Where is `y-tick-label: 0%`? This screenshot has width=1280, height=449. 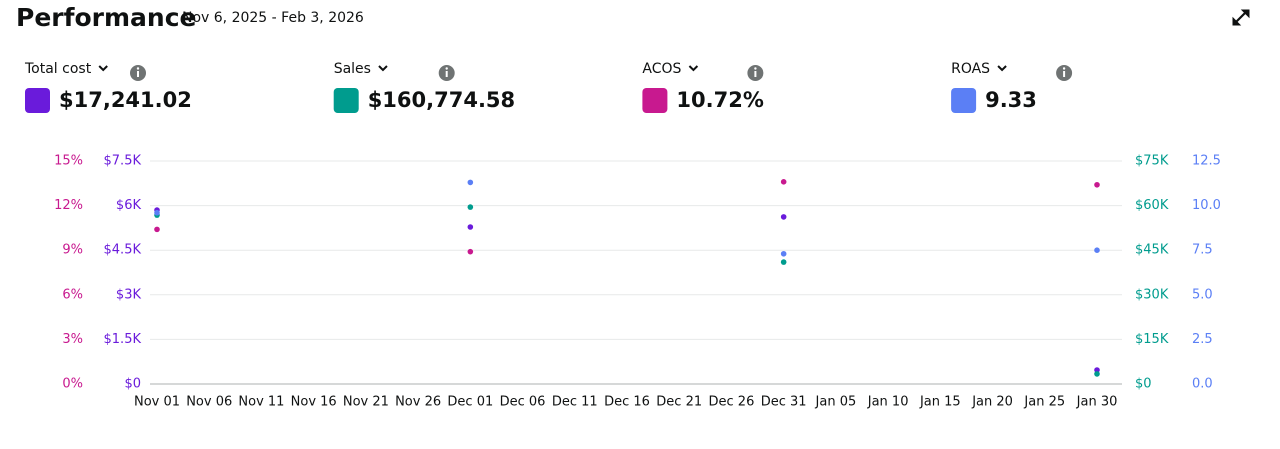
y-tick-label: 0% is located at coordinates (72, 384).